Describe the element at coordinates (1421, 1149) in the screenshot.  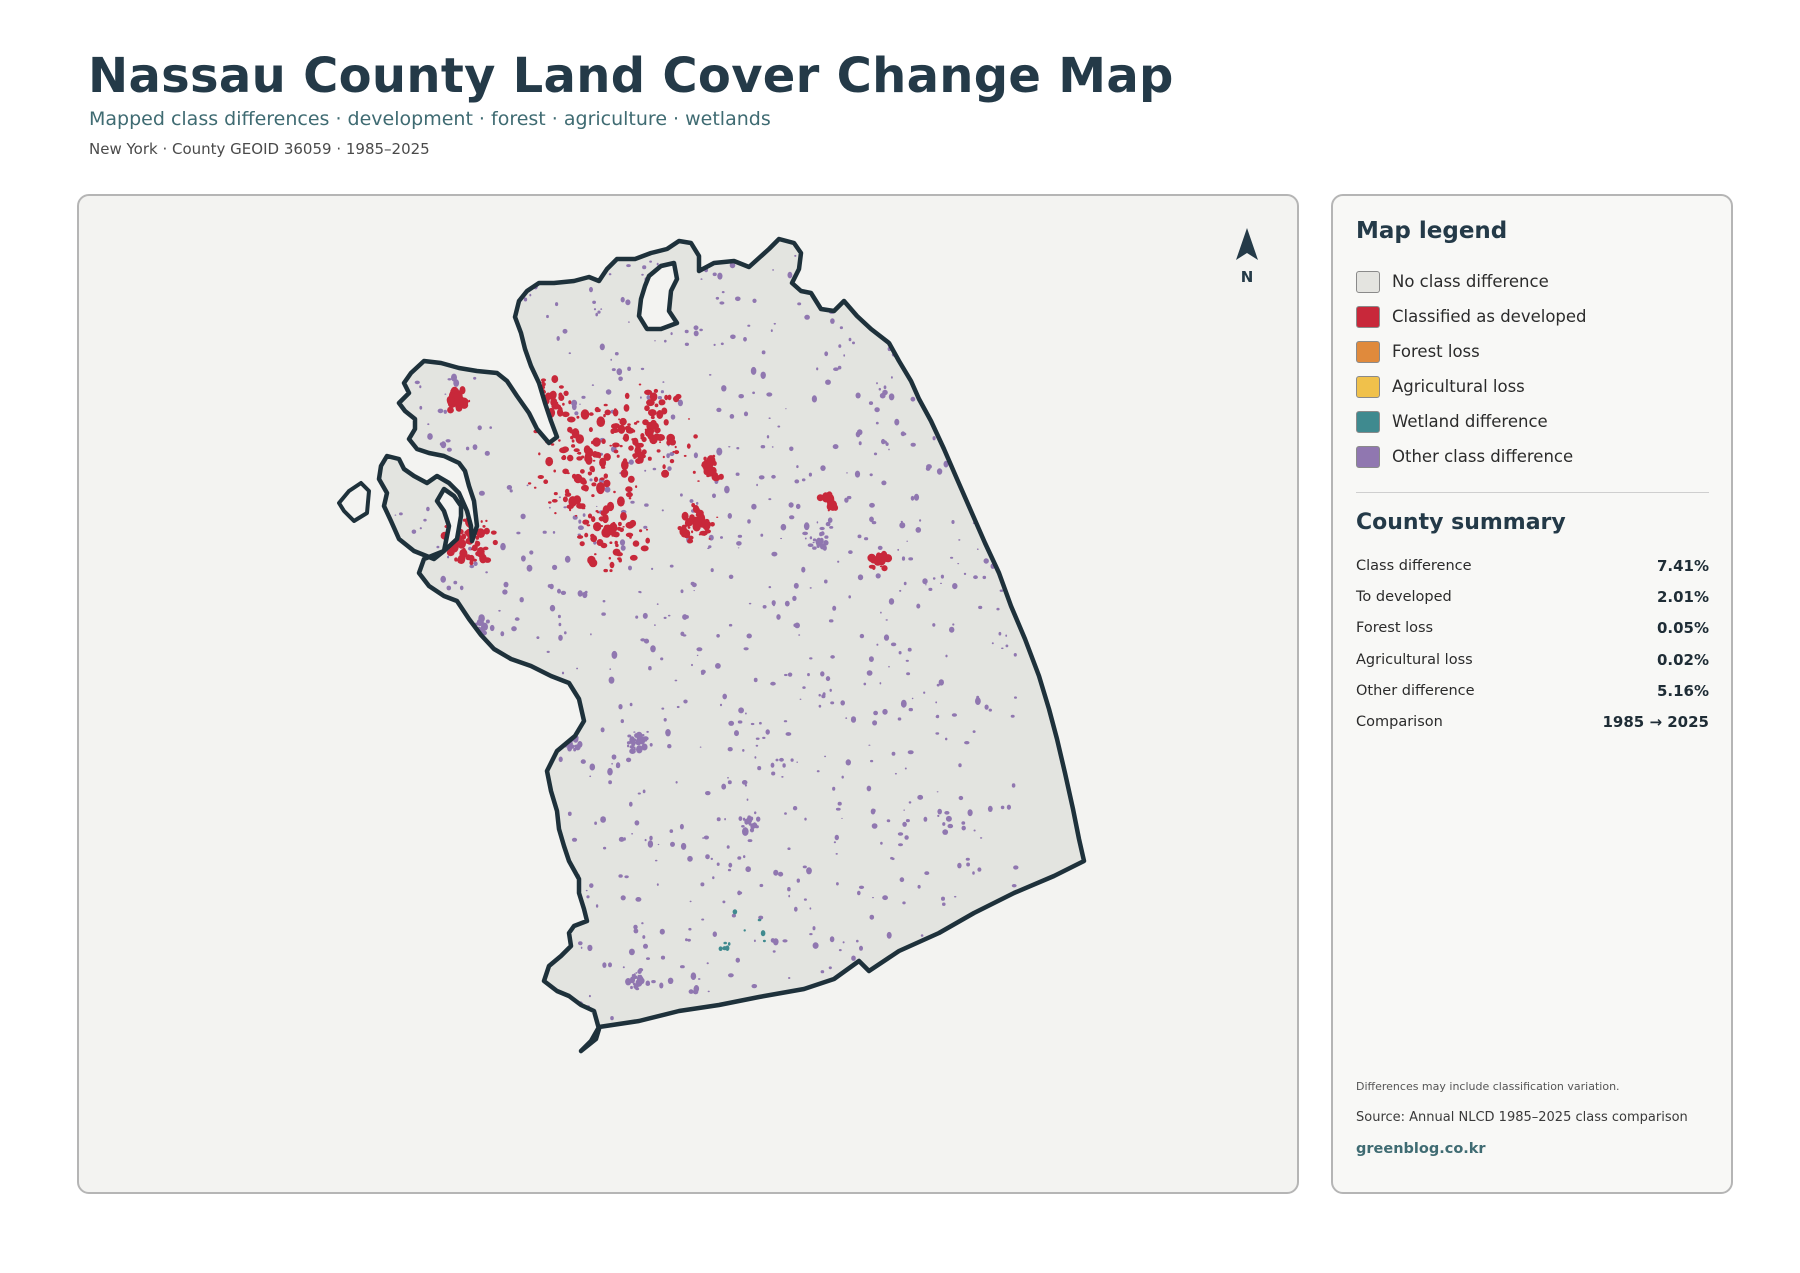
I see `credit-link: greenblog.co.kr` at that location.